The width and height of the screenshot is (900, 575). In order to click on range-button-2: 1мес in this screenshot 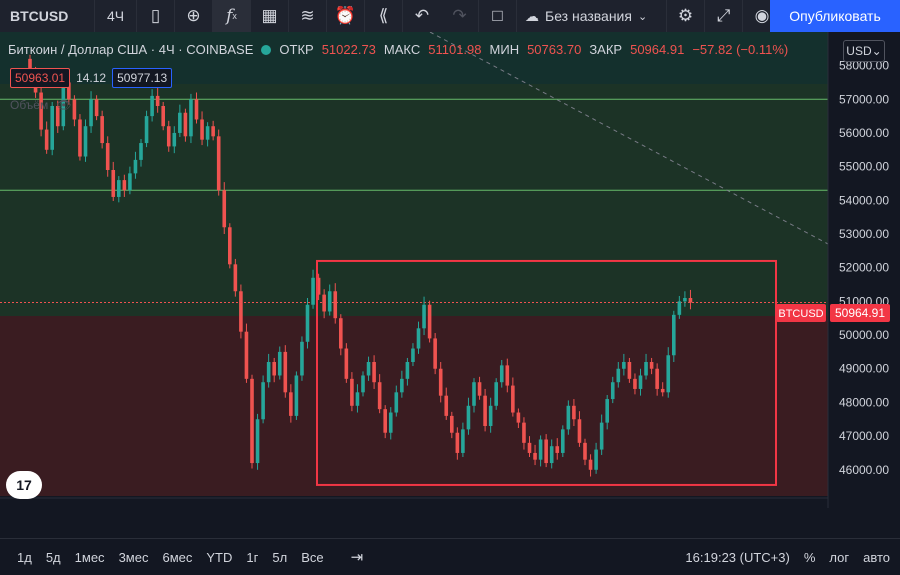, I will do `click(89, 557)`.